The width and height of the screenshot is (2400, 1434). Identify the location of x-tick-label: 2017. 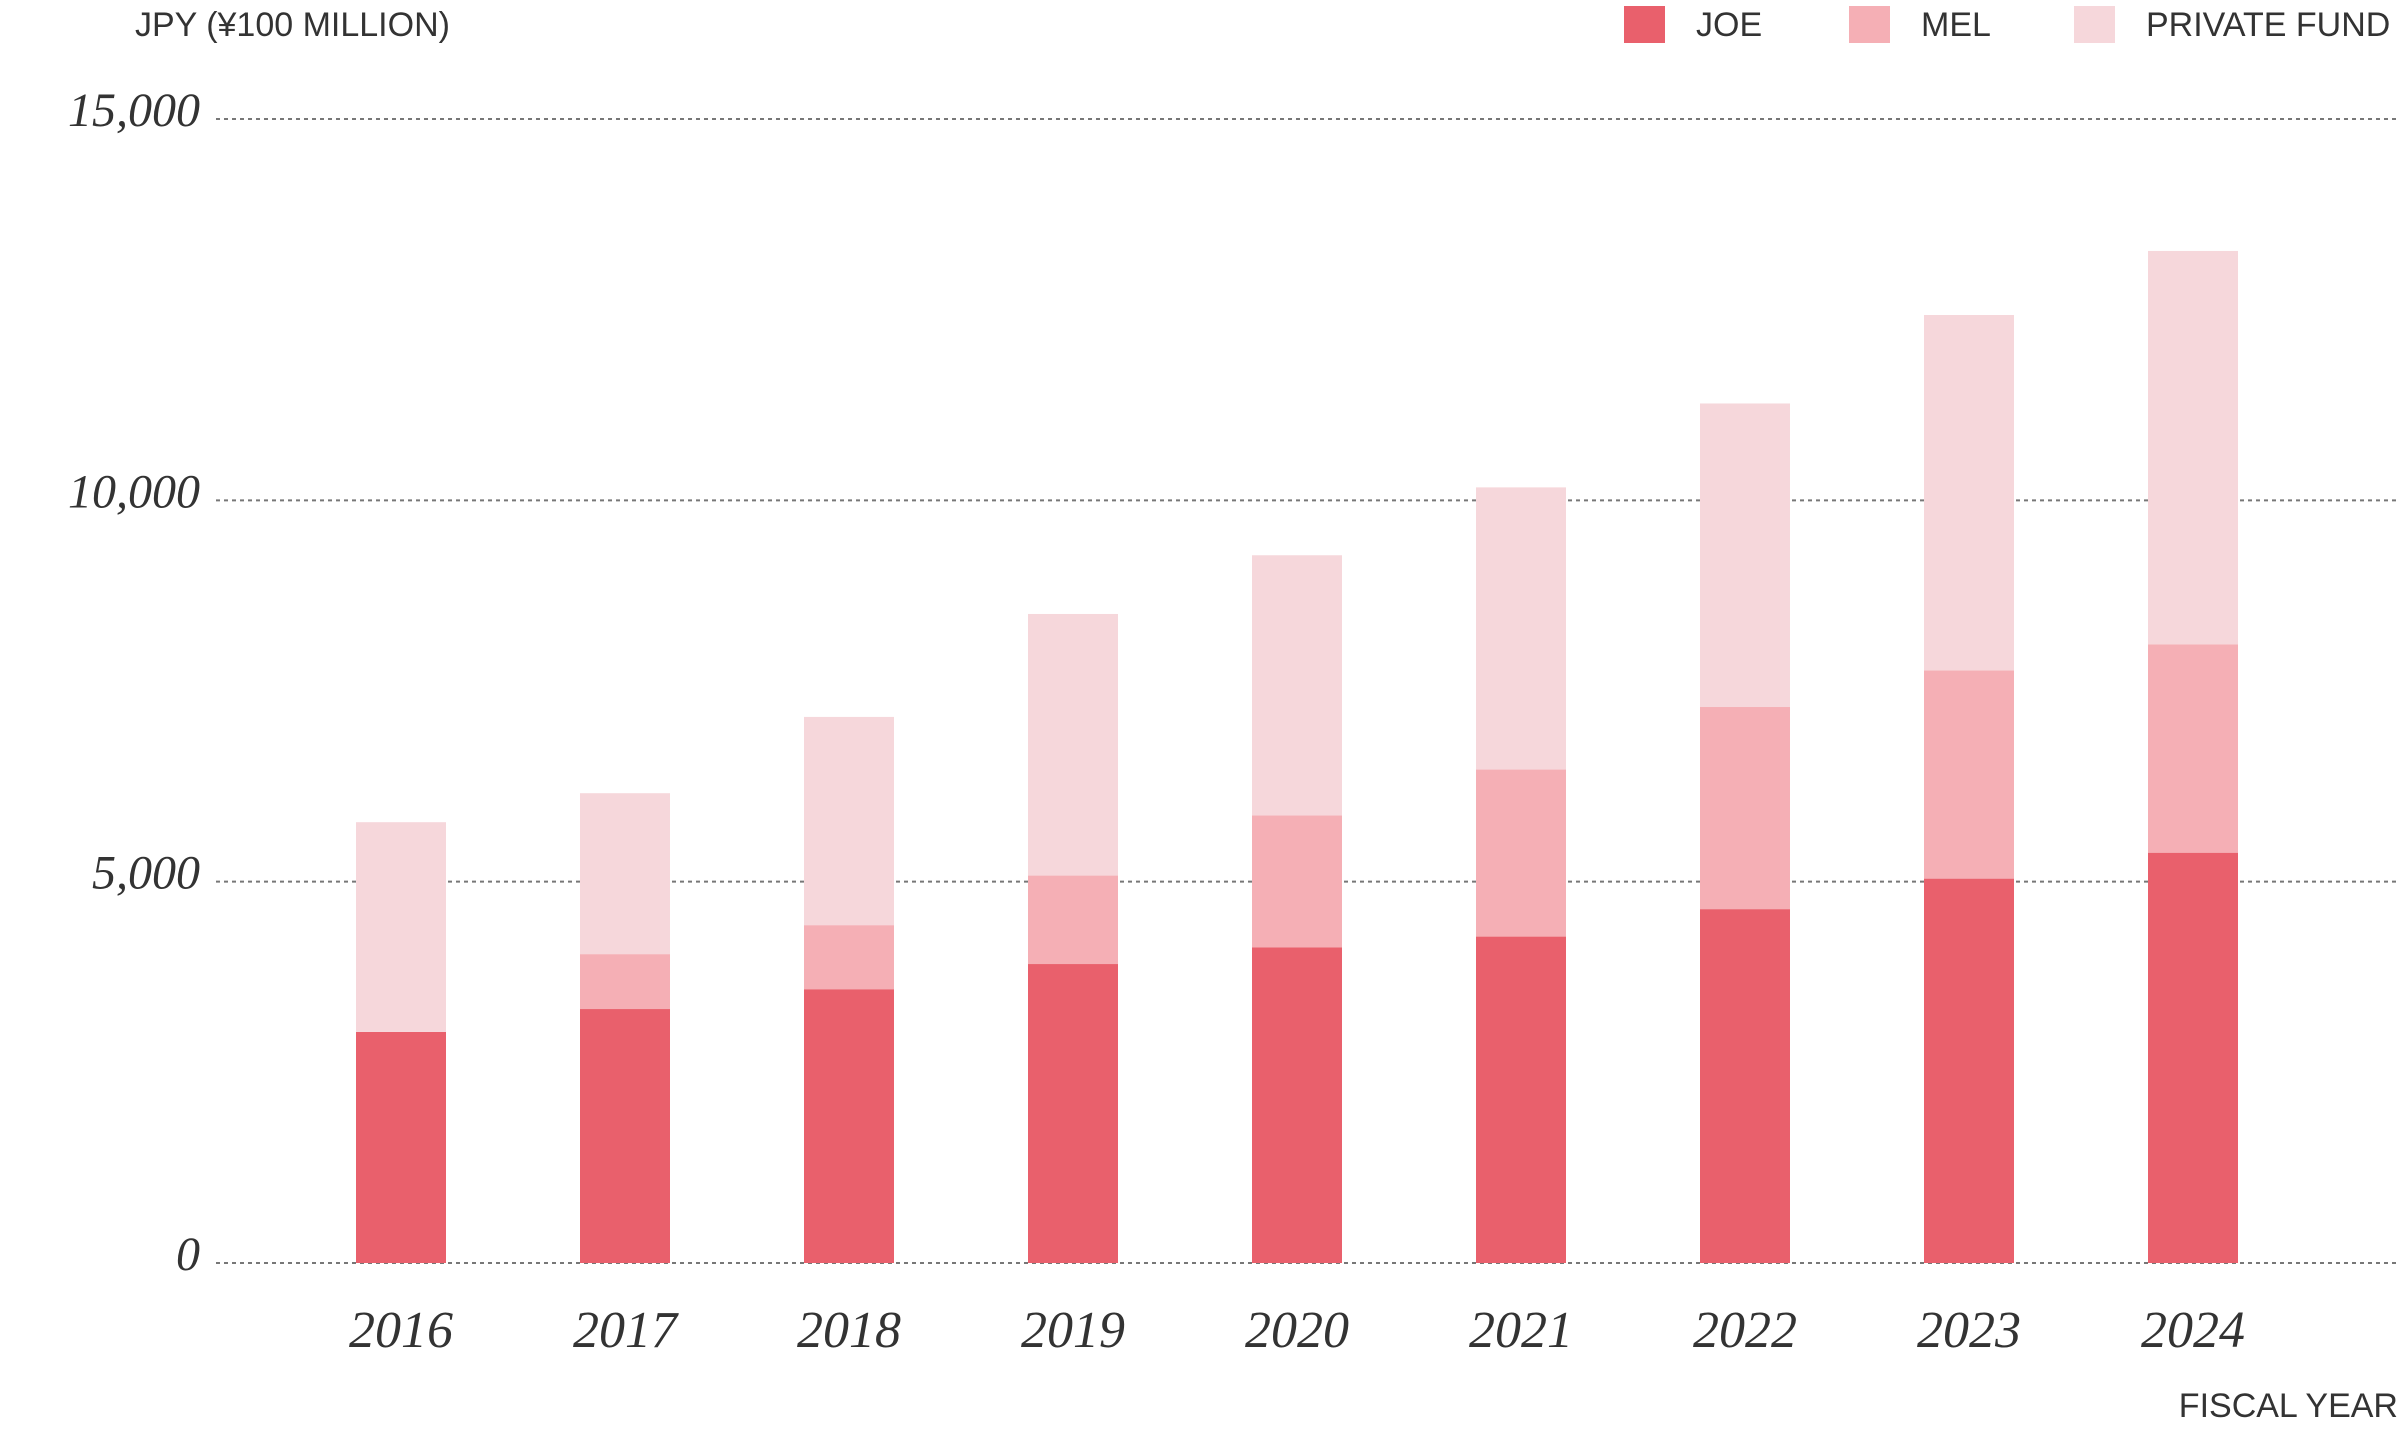
(626, 1330).